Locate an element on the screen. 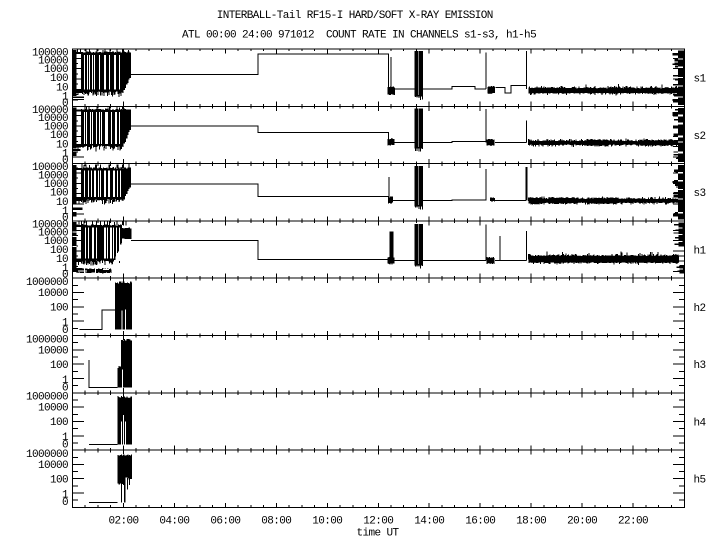  svg-text: 06:00 is located at coordinates (225, 521).